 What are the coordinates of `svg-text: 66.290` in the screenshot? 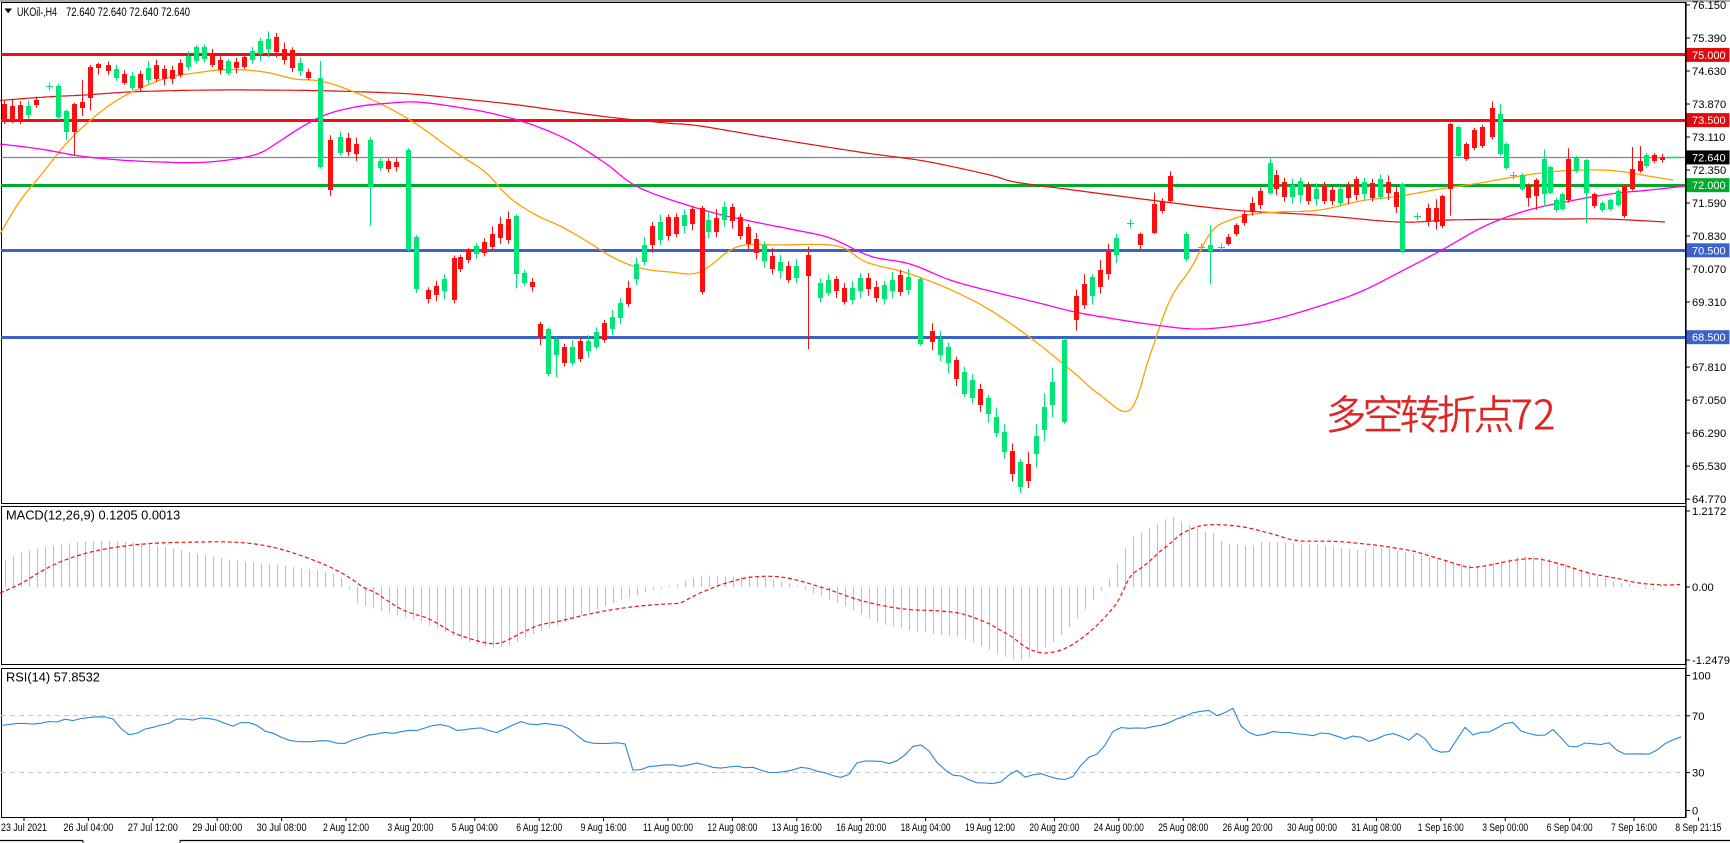 It's located at (1709, 434).